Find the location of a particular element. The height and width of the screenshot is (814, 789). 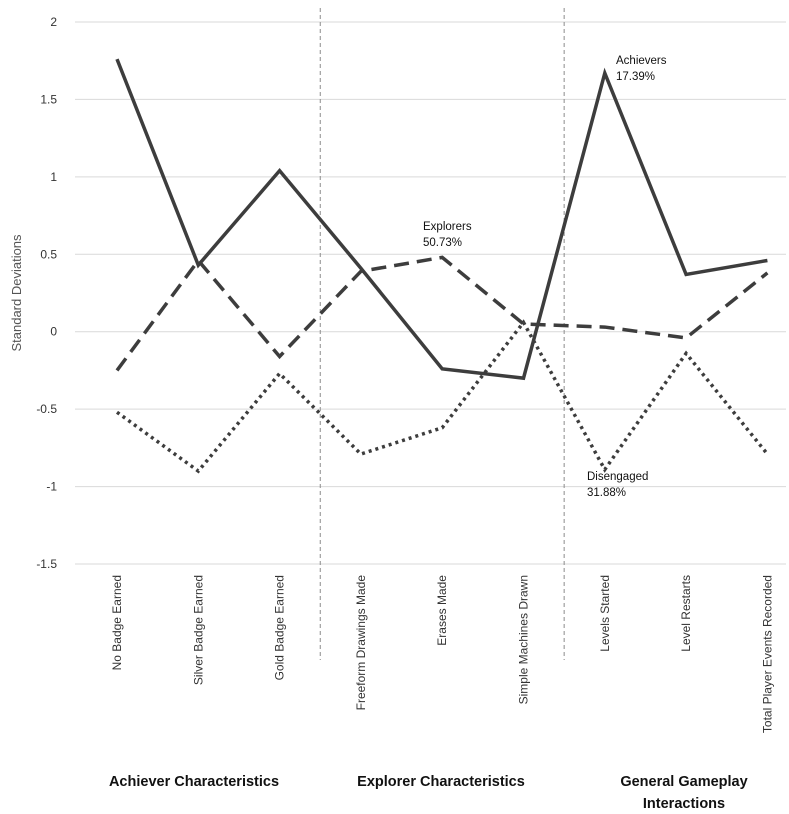

x-tick-label: Freeform Drawings Made is located at coordinates (361, 643).